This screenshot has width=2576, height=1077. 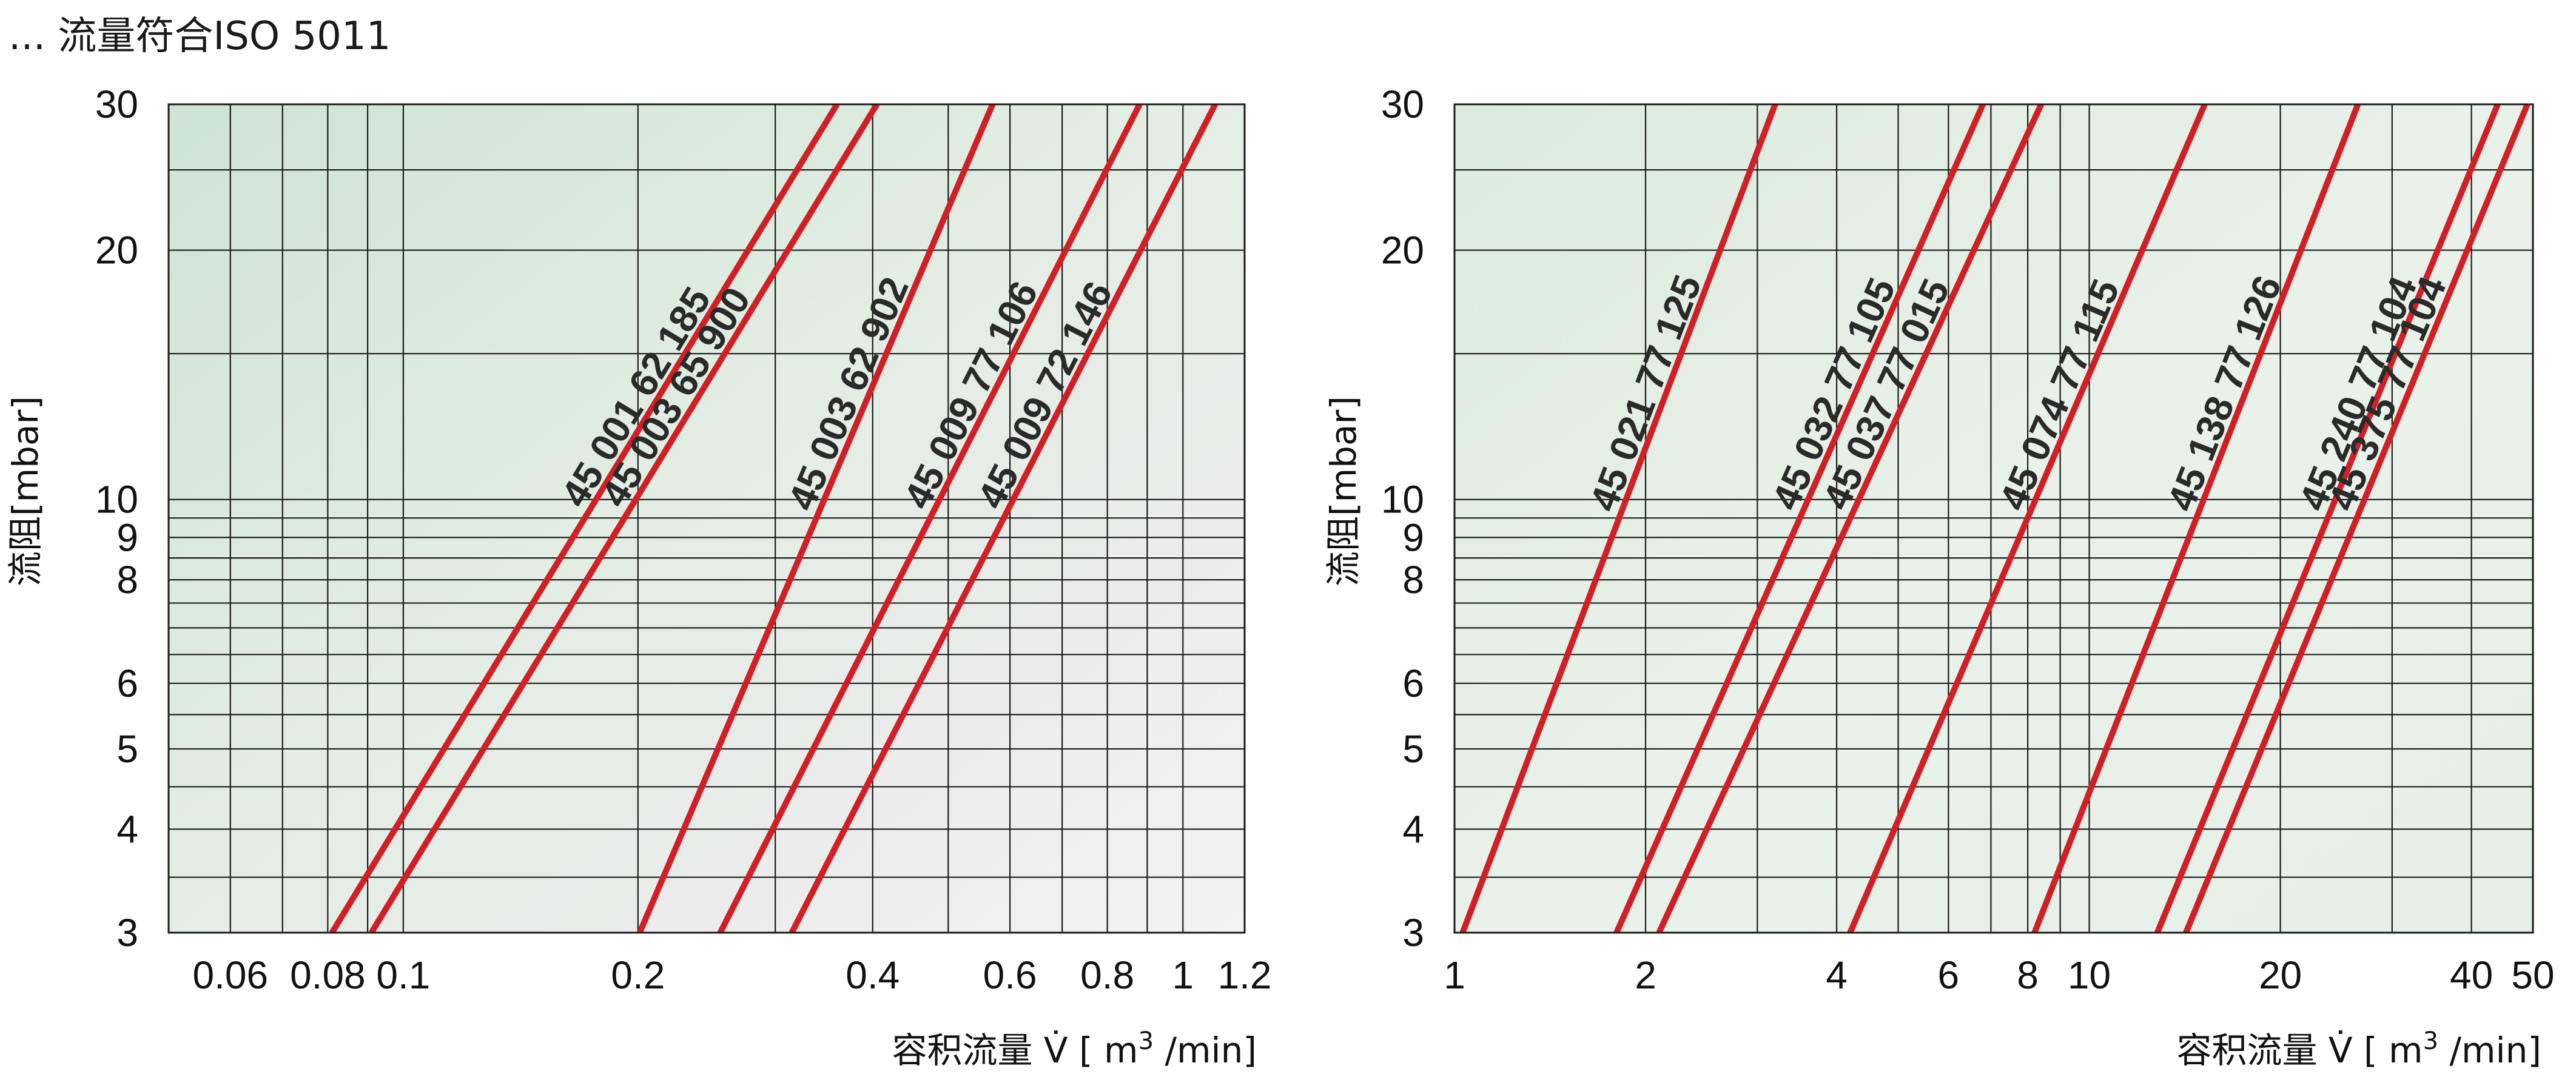 What do you see at coordinates (1837, 975) in the screenshot?
I see `x-tick-label: 4` at bounding box center [1837, 975].